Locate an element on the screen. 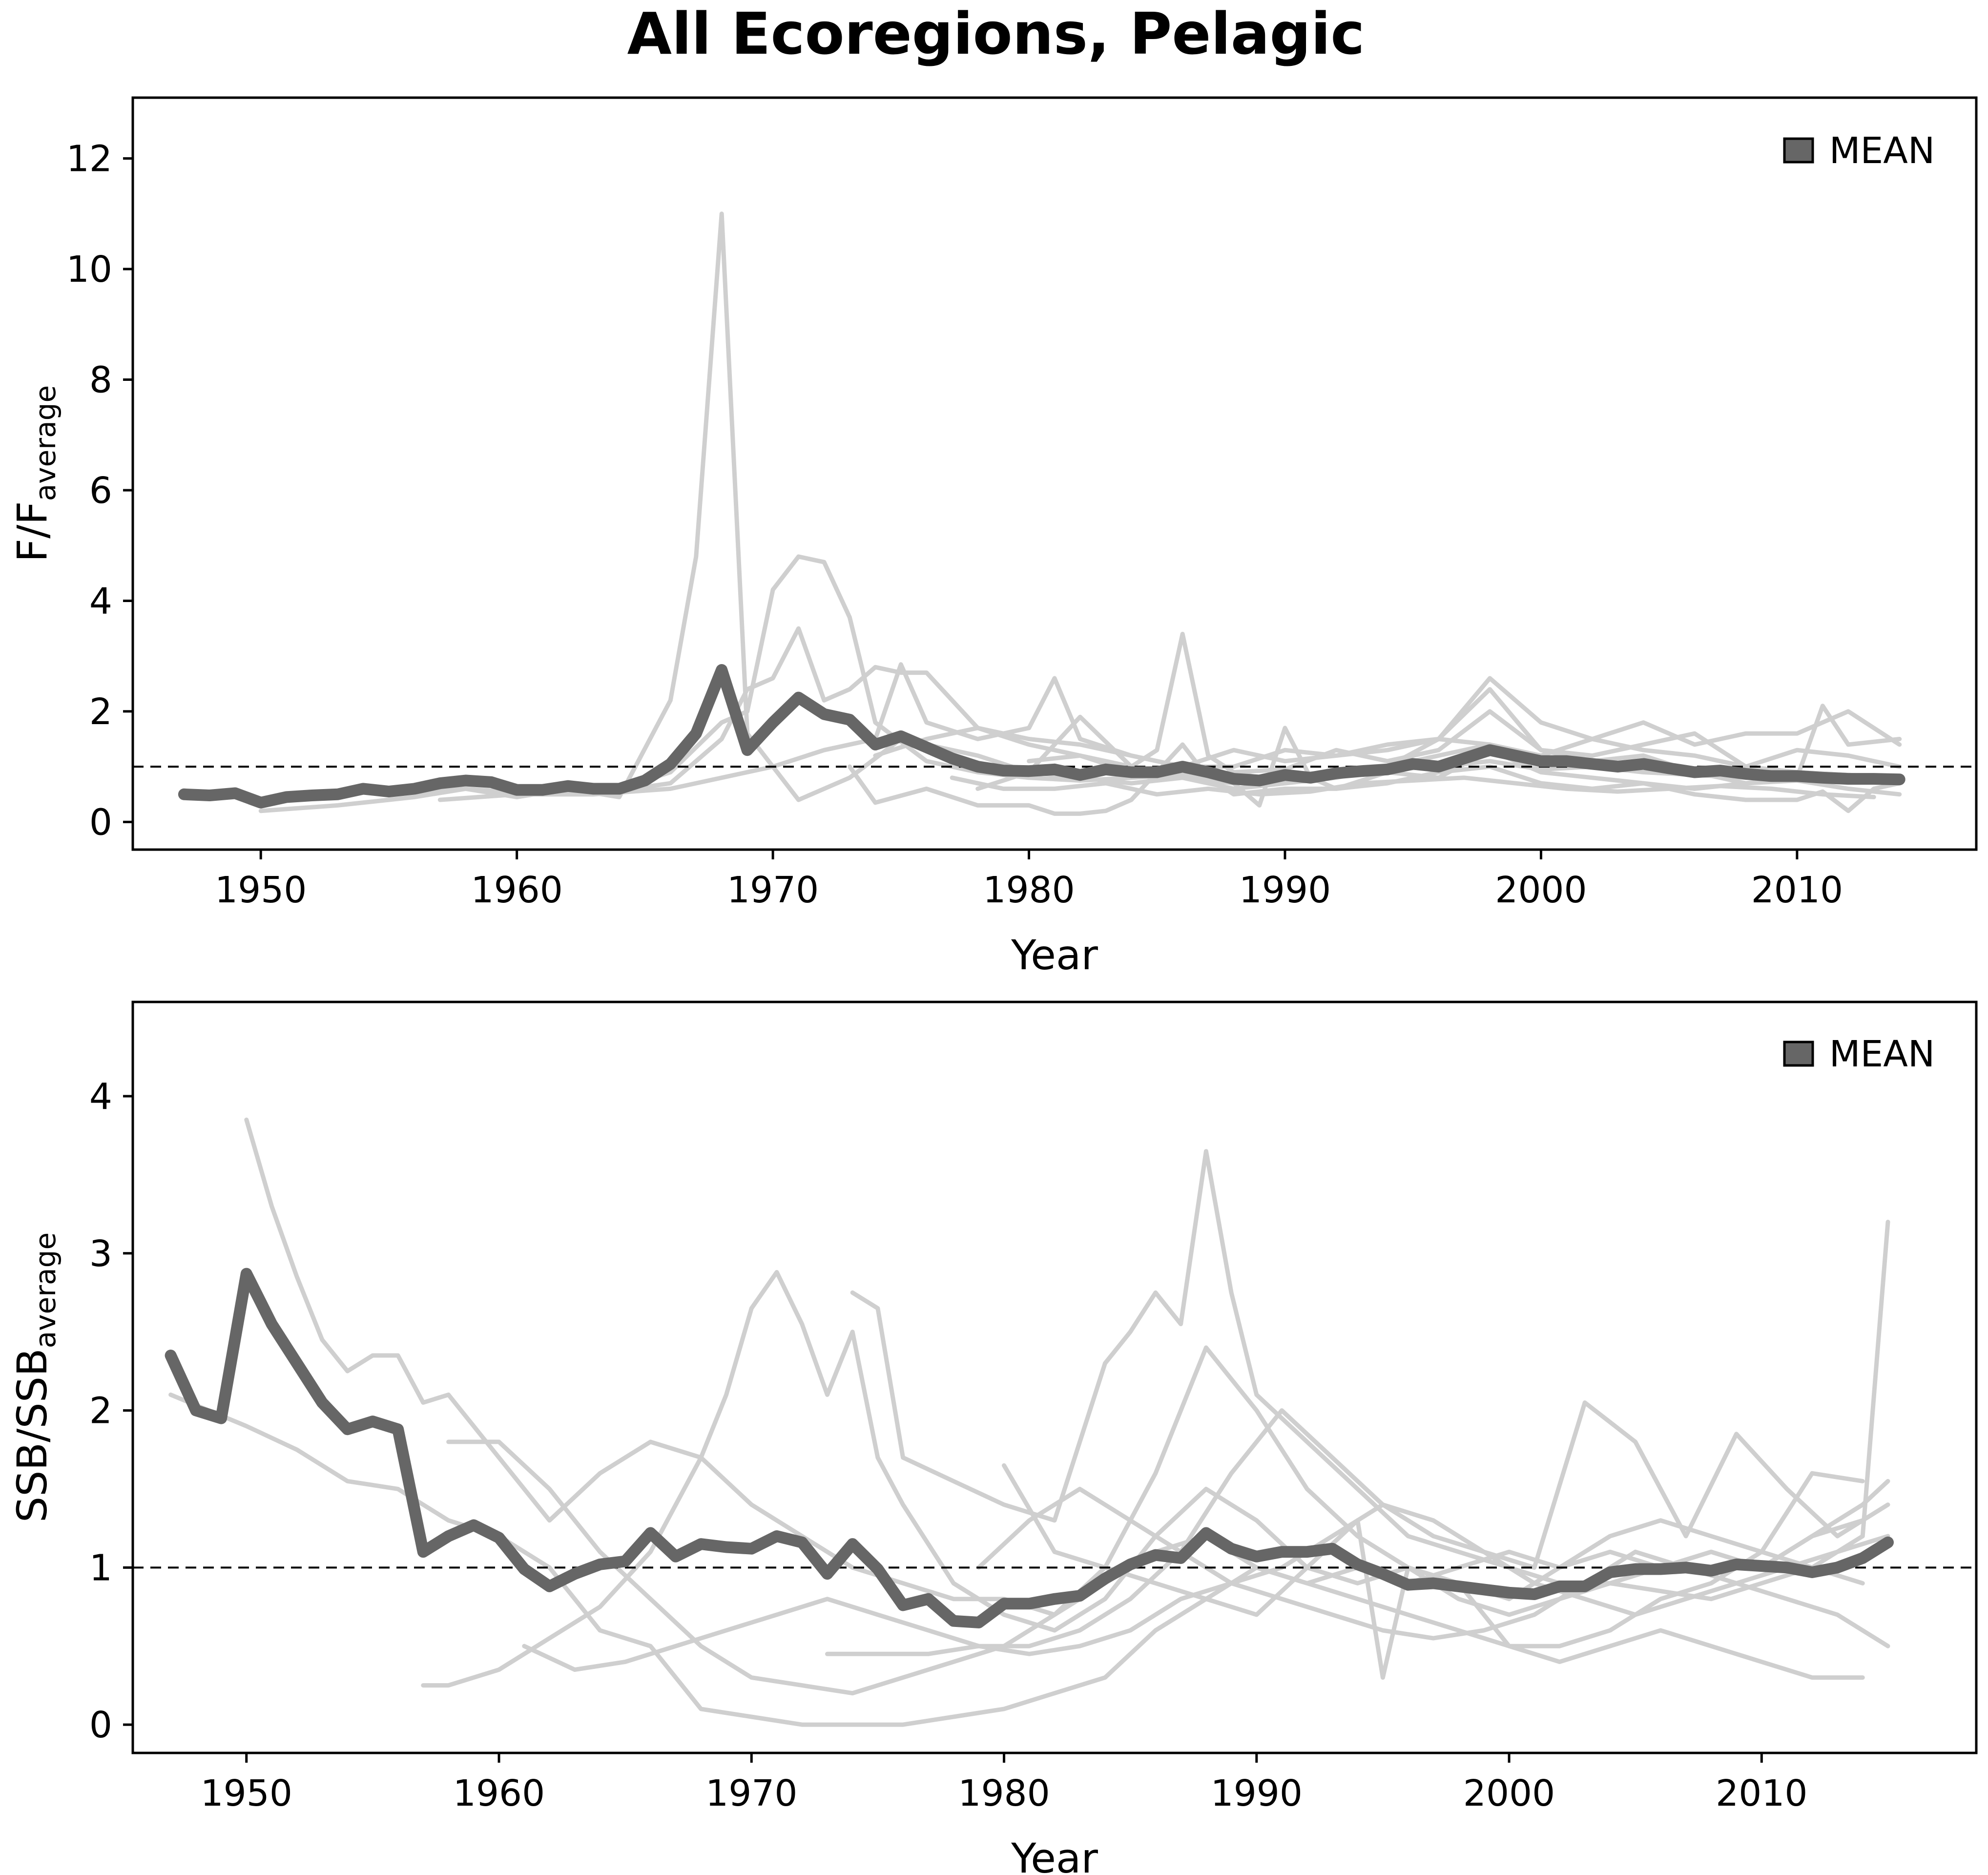 This screenshot has width=1988, height=1875. y-axis-label-main: F/F is located at coordinates (32, 531).